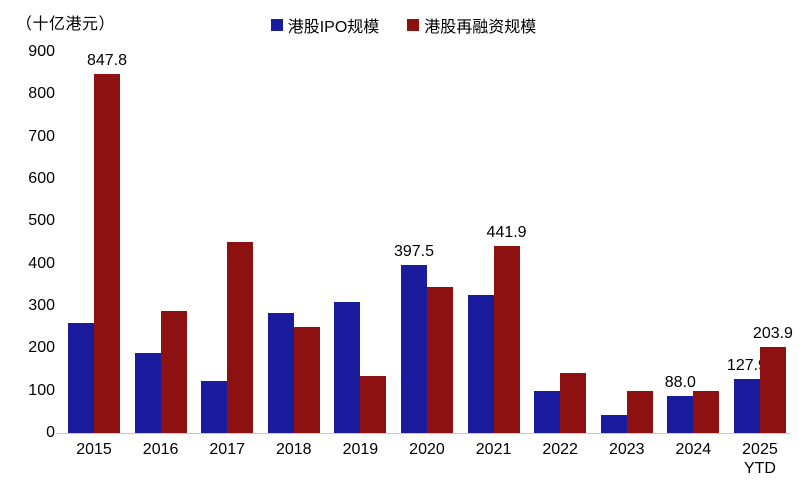 The image size is (807, 490). Describe the element at coordinates (293, 449) in the screenshot. I see `x-axis-label: 2018` at that location.